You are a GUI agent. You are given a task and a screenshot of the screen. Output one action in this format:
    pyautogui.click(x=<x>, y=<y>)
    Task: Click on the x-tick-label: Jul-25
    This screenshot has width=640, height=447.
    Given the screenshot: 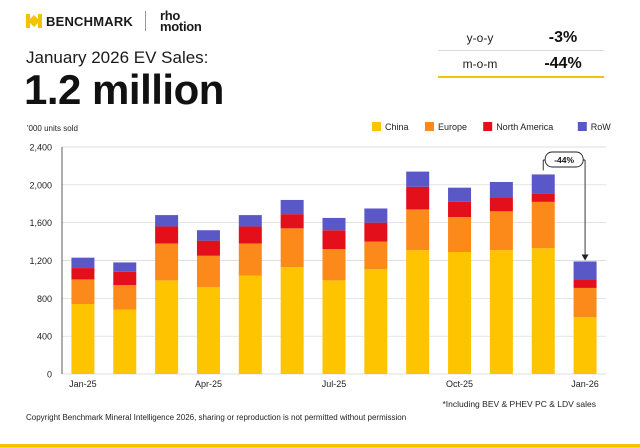 What is the action you would take?
    pyautogui.click(x=334, y=384)
    